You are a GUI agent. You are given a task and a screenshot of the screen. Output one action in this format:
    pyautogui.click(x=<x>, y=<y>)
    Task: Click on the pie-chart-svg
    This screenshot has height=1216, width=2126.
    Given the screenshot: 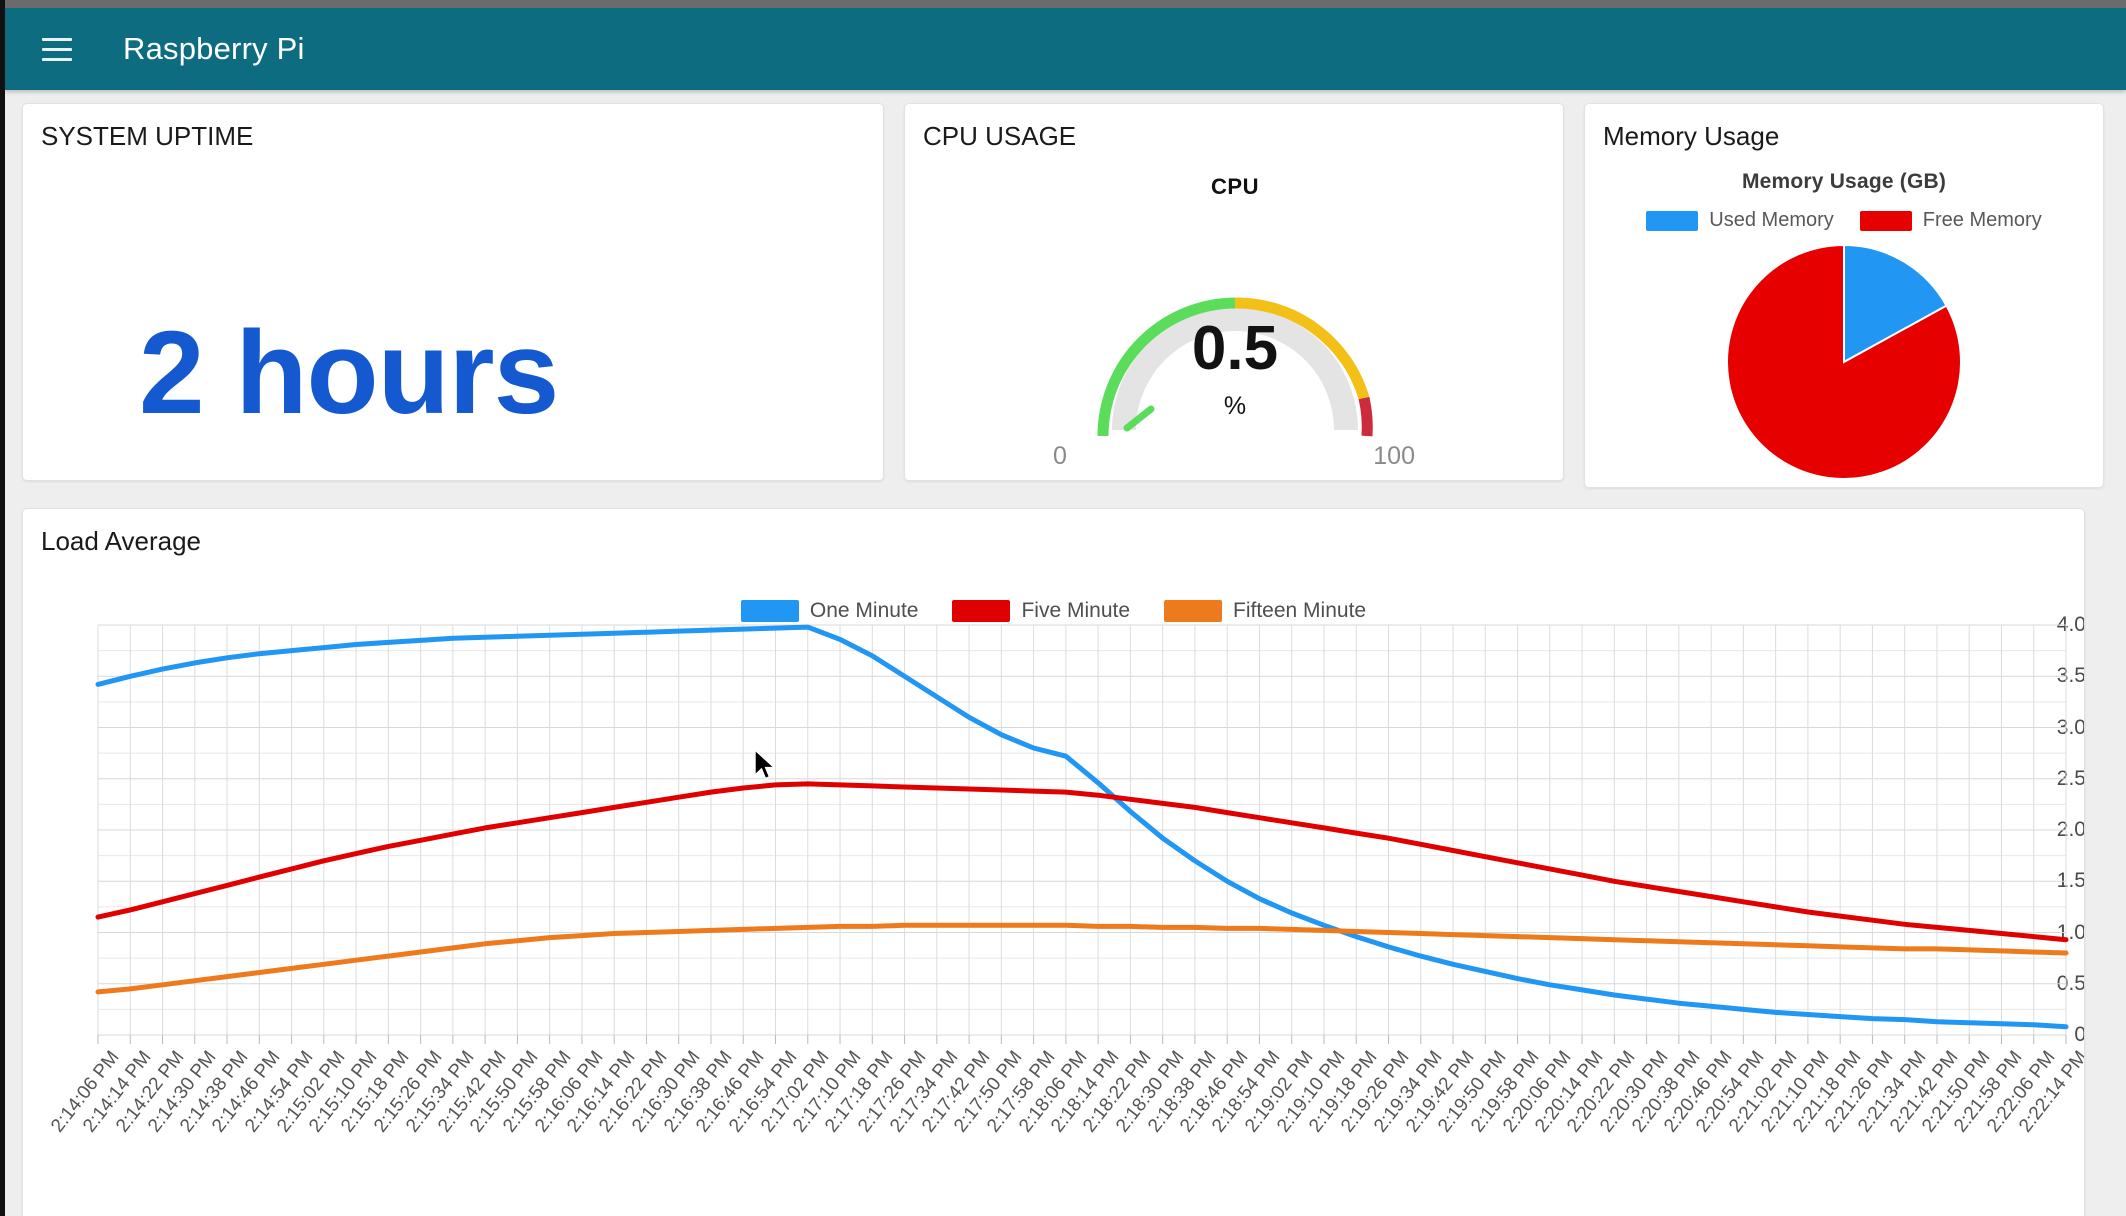 What is the action you would take?
    pyautogui.click(x=1844, y=362)
    